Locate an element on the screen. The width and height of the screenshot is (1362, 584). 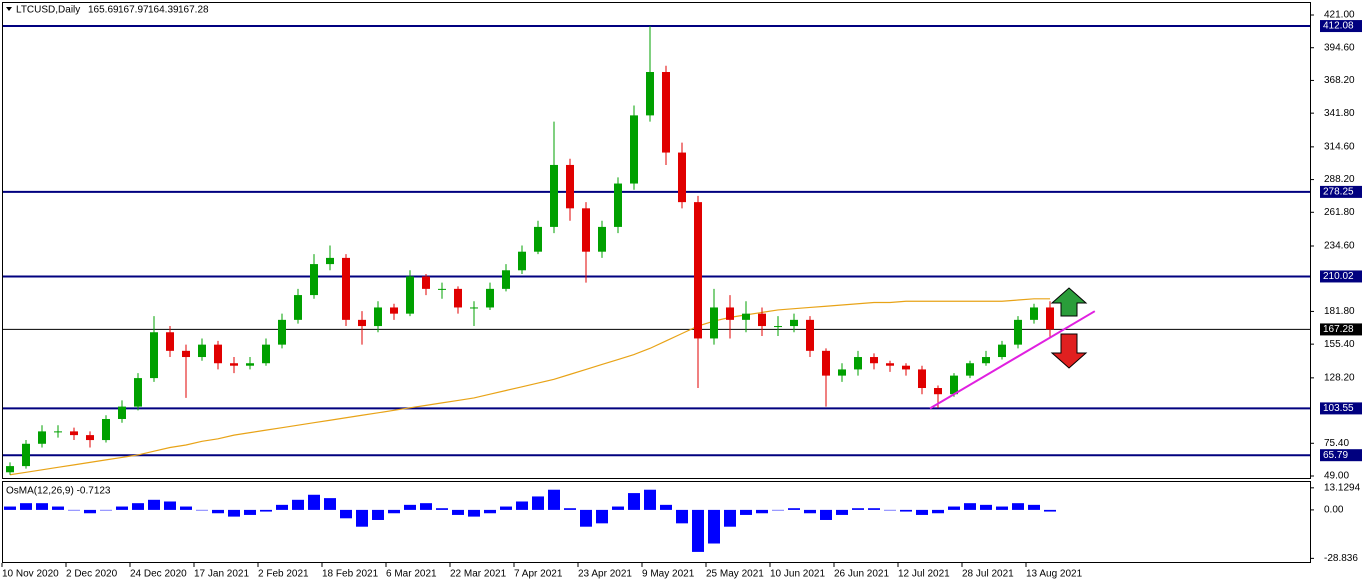
menu-triangle is located at coordinates (9, 9).